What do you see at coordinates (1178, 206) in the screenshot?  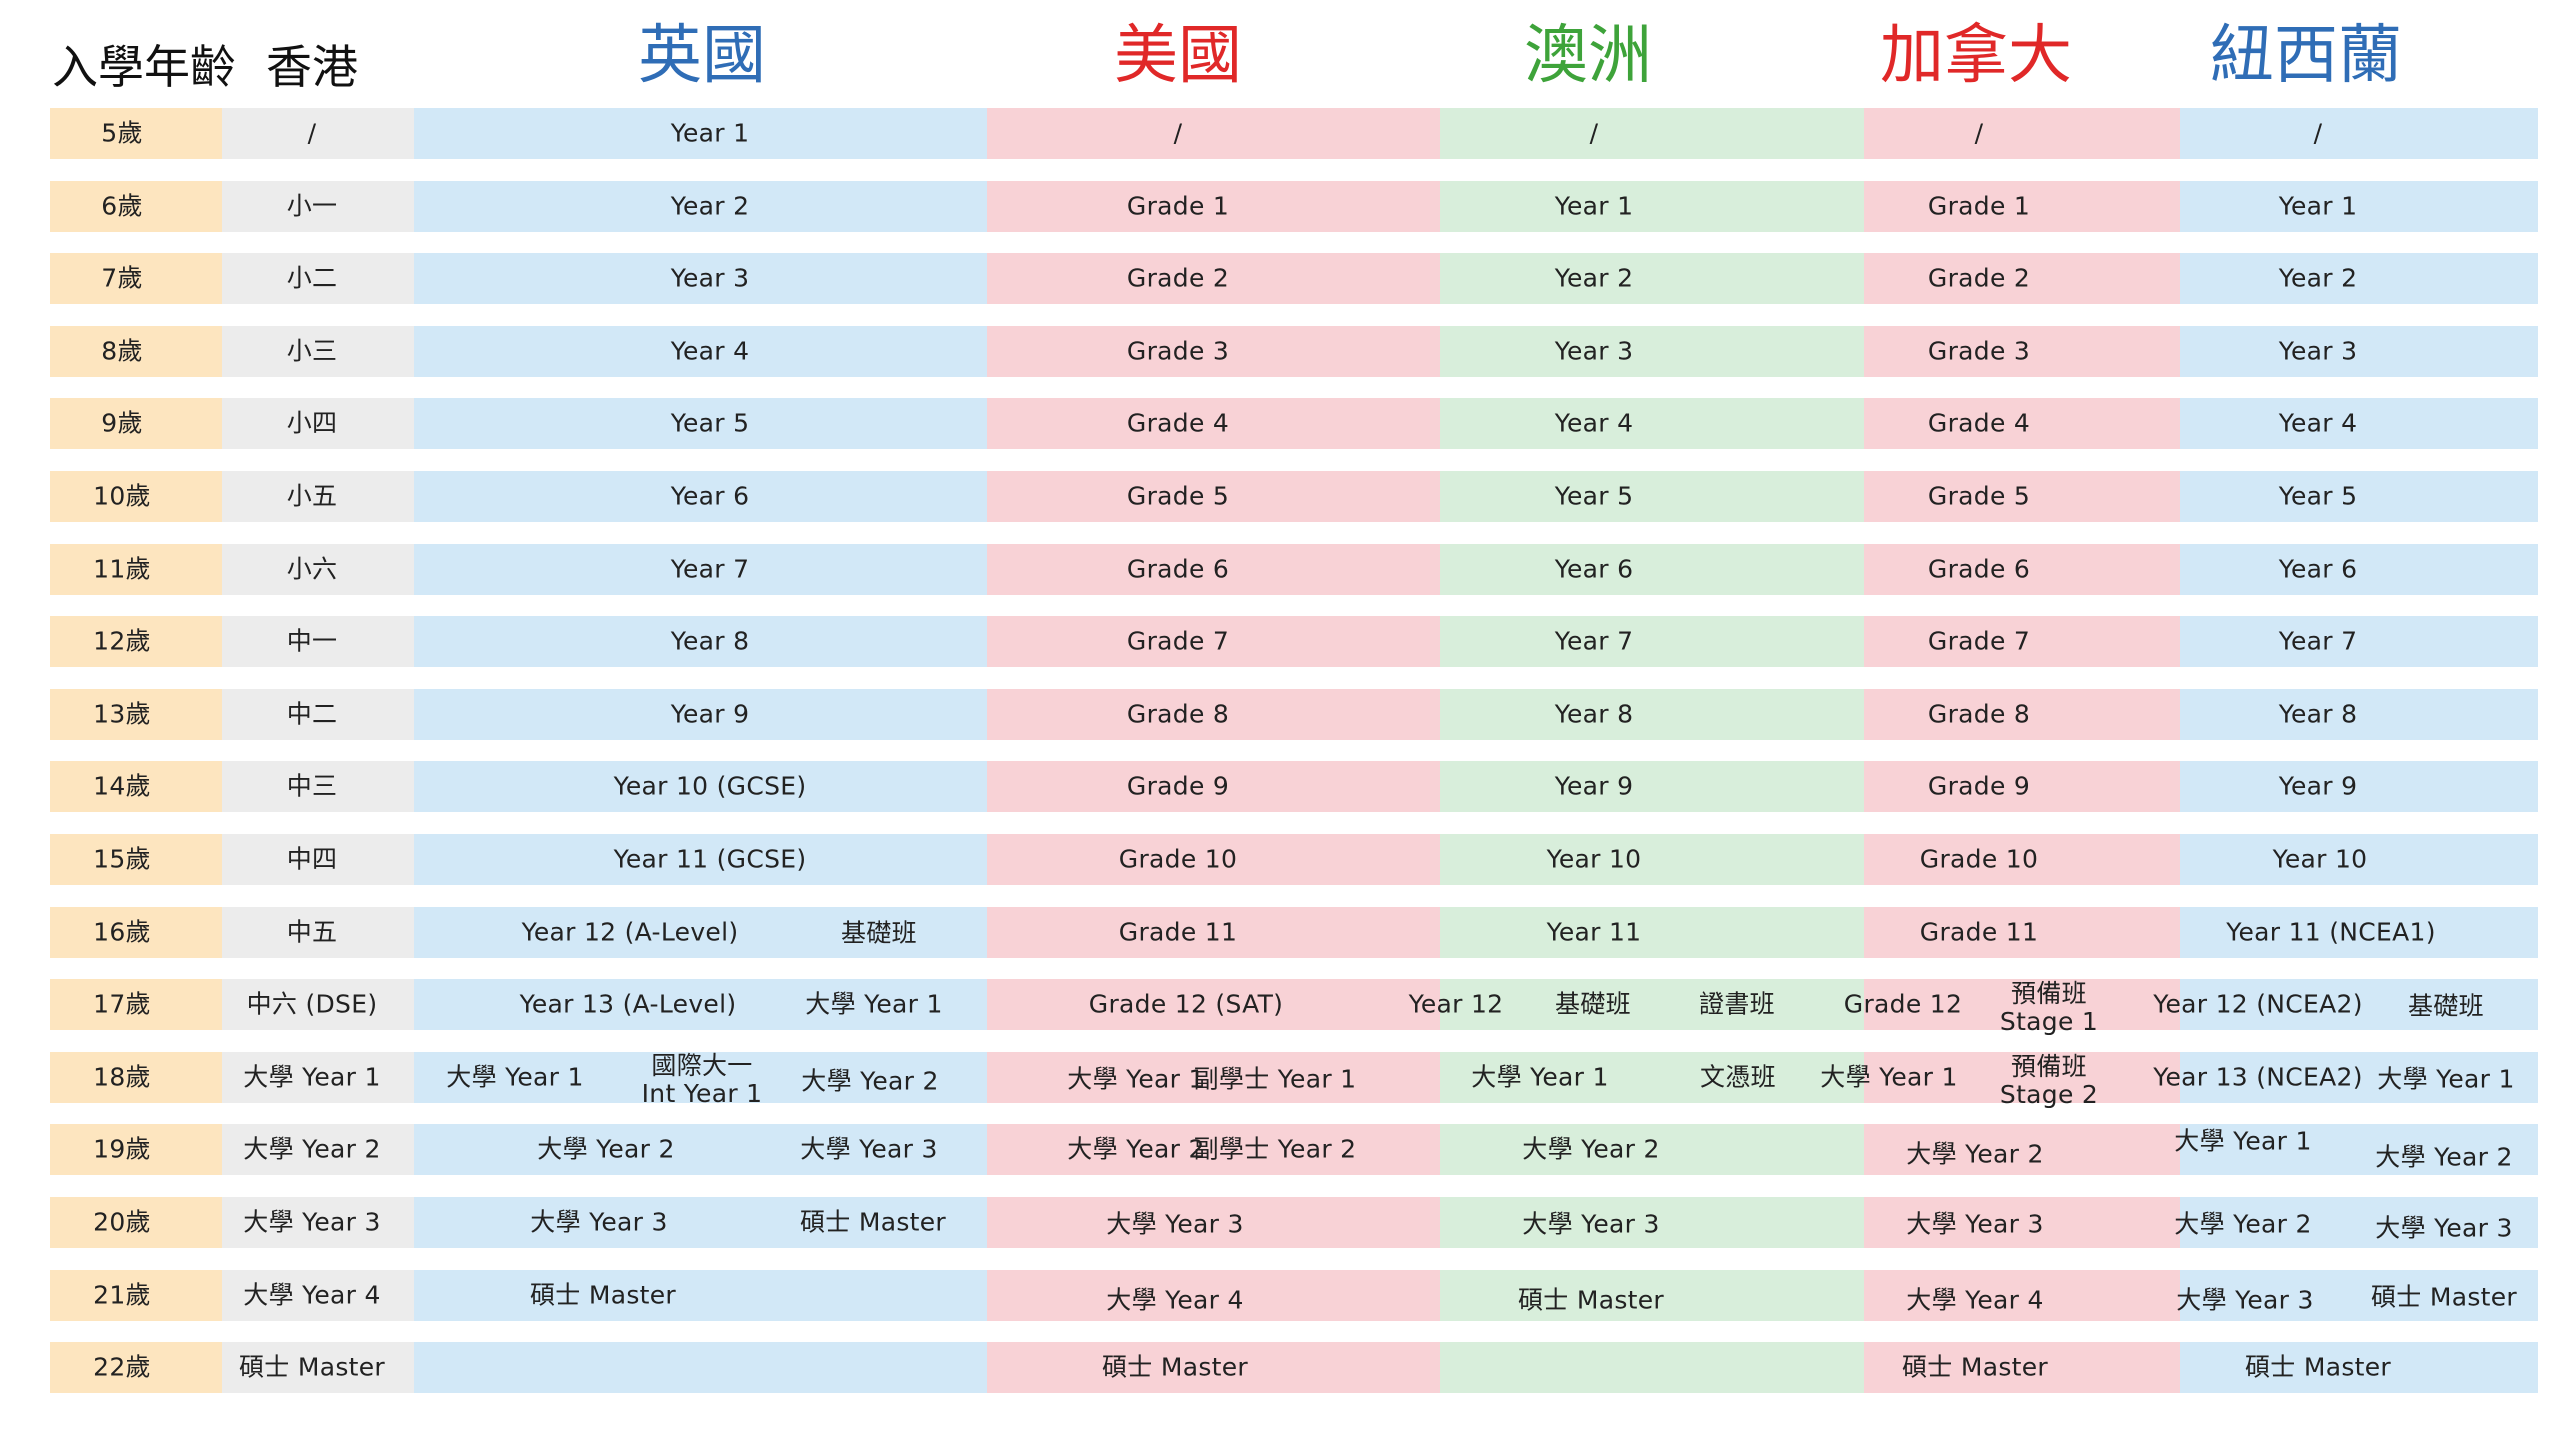 I see `us-cell-text: Grade 1` at bounding box center [1178, 206].